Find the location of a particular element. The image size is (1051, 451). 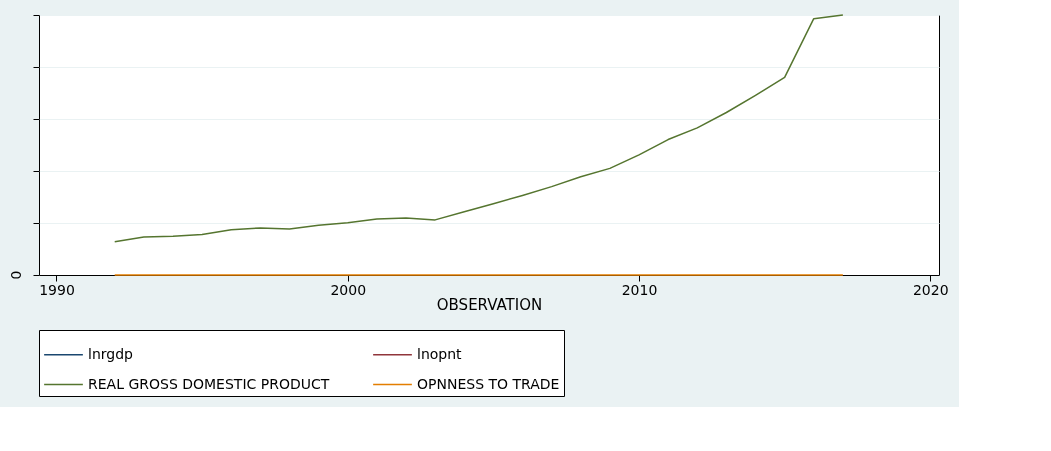

x-tick-label: 2010 is located at coordinates (639, 289).